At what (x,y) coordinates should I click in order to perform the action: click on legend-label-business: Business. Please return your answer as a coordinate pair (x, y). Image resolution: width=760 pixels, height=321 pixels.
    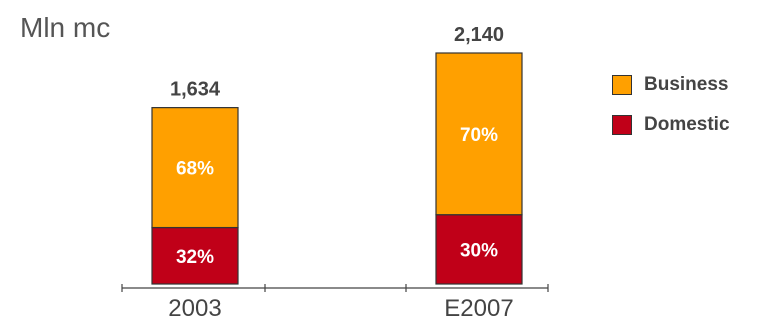
    Looking at the image, I should click on (686, 84).